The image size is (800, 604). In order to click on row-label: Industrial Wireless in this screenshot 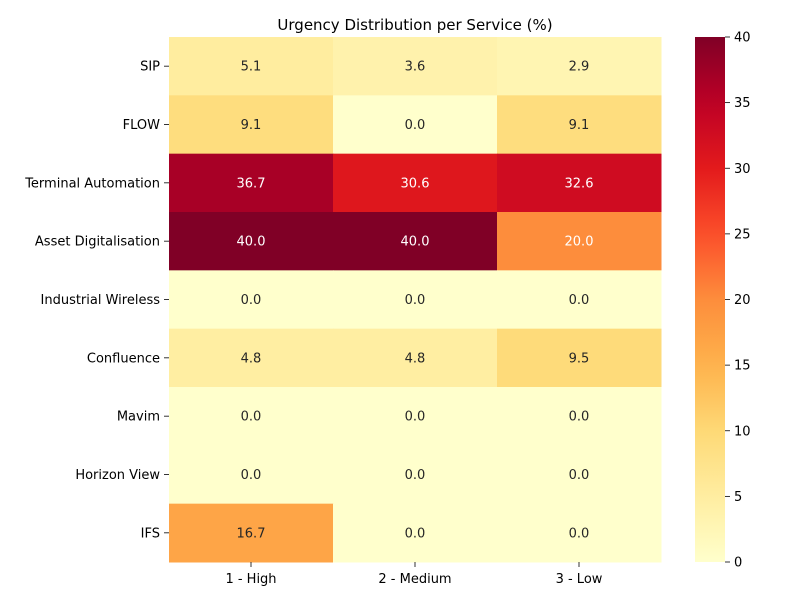, I will do `click(101, 300)`.